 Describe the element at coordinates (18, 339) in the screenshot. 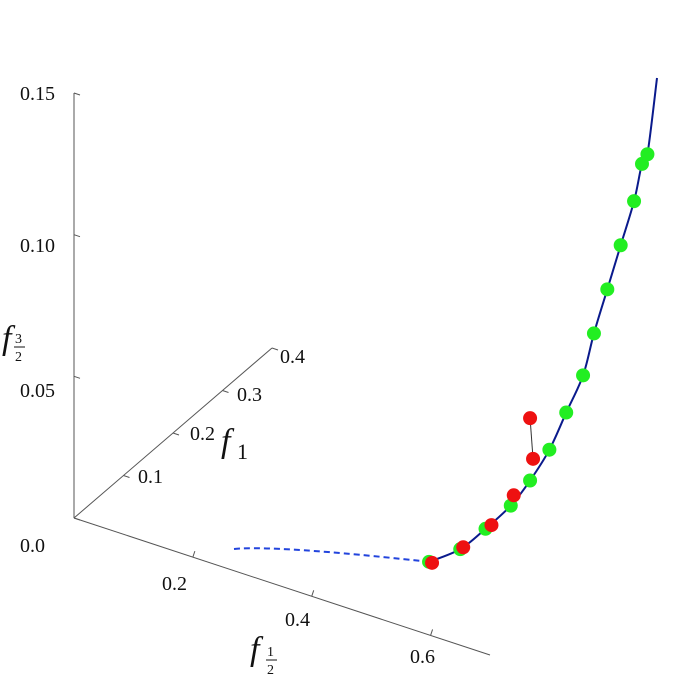

I see `z-axis-label-numerator: 3` at that location.